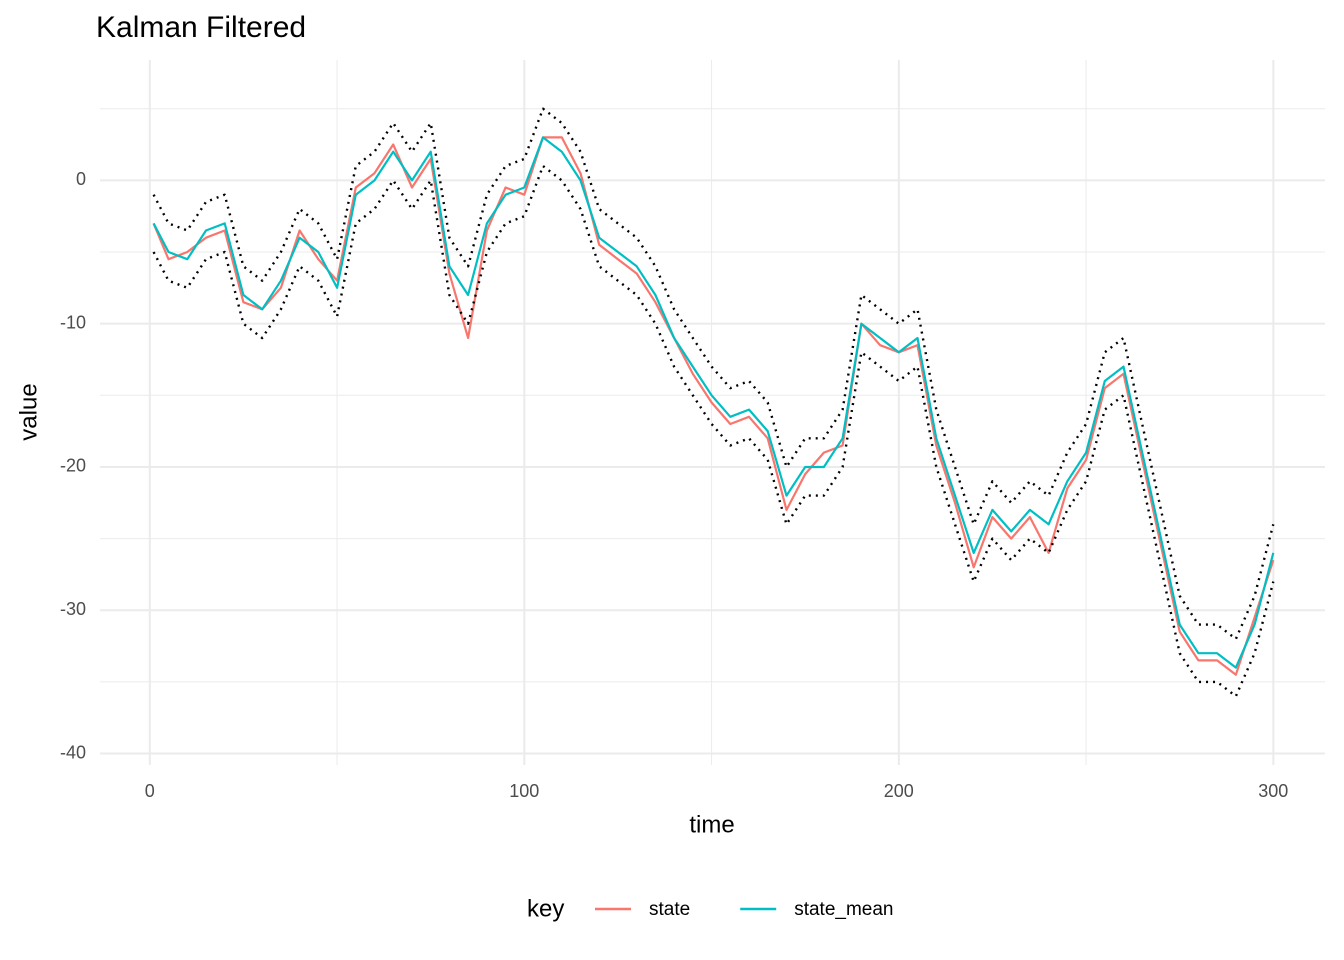  Describe the element at coordinates (81, 179) in the screenshot. I see `y-tick-label: 0` at that location.